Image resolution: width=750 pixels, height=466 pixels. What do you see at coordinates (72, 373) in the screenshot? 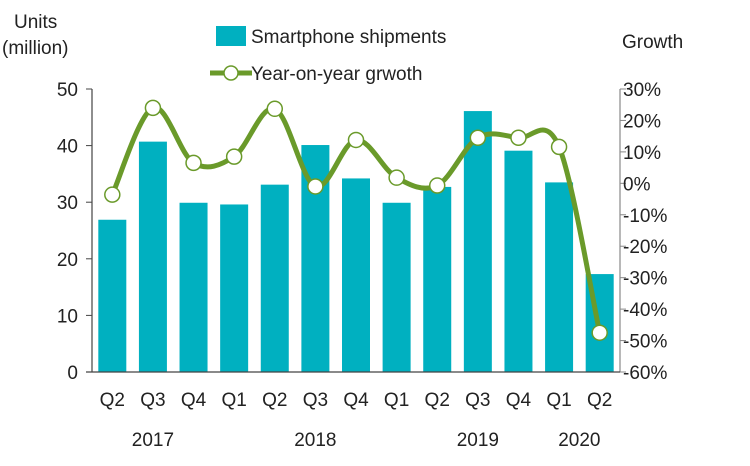
I see `left-tick-label: 0` at bounding box center [72, 373].